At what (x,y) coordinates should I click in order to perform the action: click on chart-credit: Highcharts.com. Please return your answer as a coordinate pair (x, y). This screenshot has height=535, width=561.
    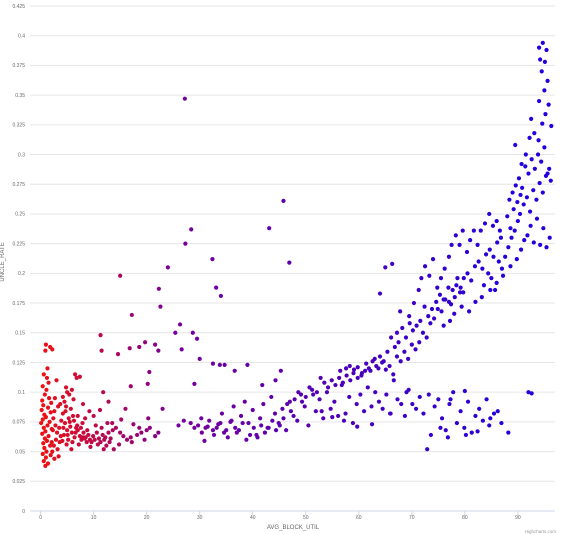
    Looking at the image, I should click on (541, 531).